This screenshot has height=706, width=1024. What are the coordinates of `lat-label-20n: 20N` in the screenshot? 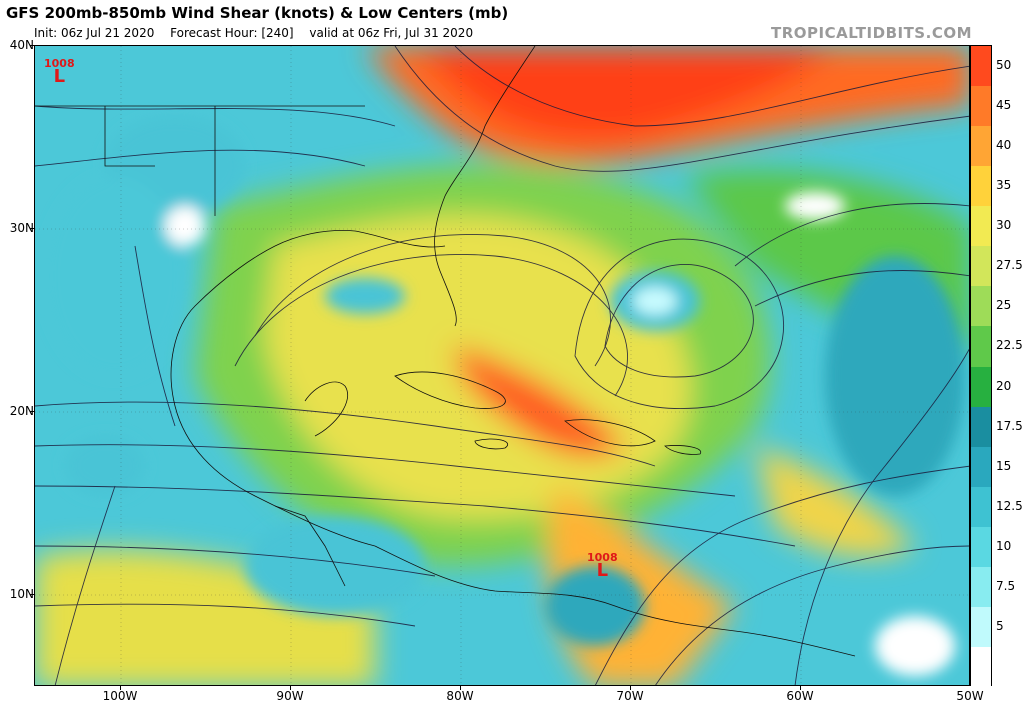 It's located at (21, 411).